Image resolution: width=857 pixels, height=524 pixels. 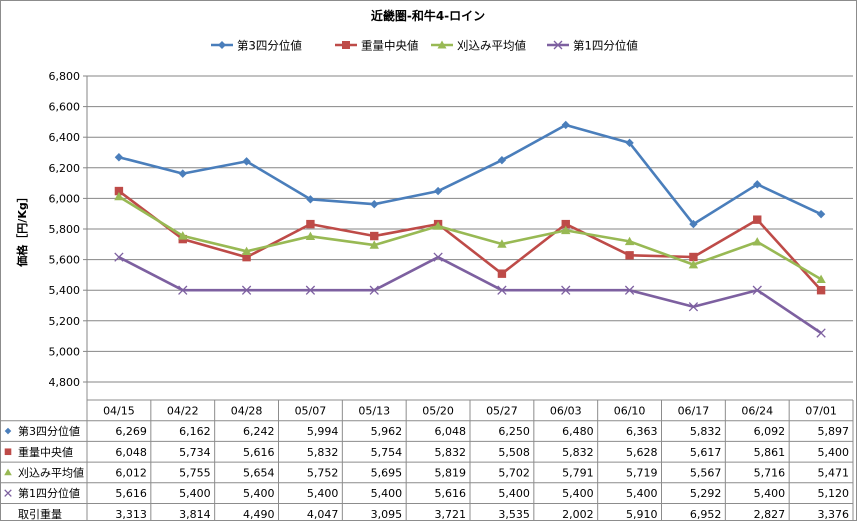 What do you see at coordinates (323, 472) in the screenshot?
I see `table-cell-2-3: 5,752` at bounding box center [323, 472].